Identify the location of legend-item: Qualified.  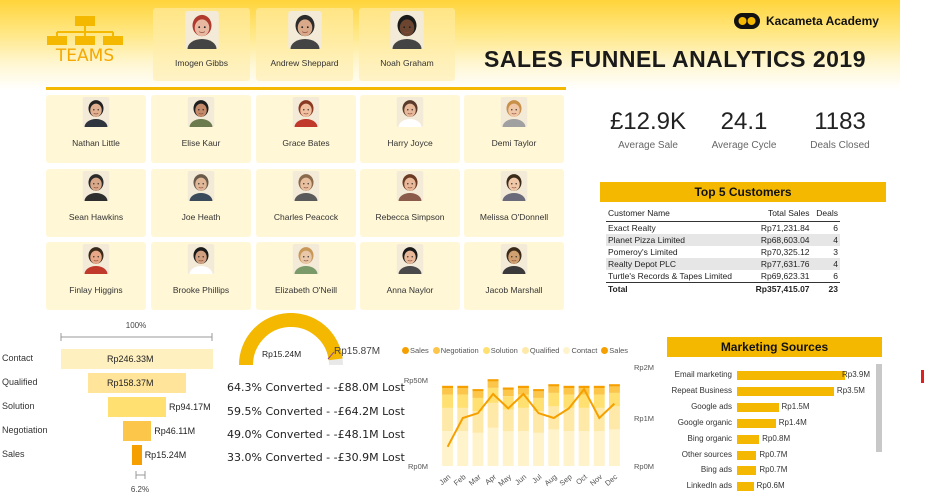
(540, 350).